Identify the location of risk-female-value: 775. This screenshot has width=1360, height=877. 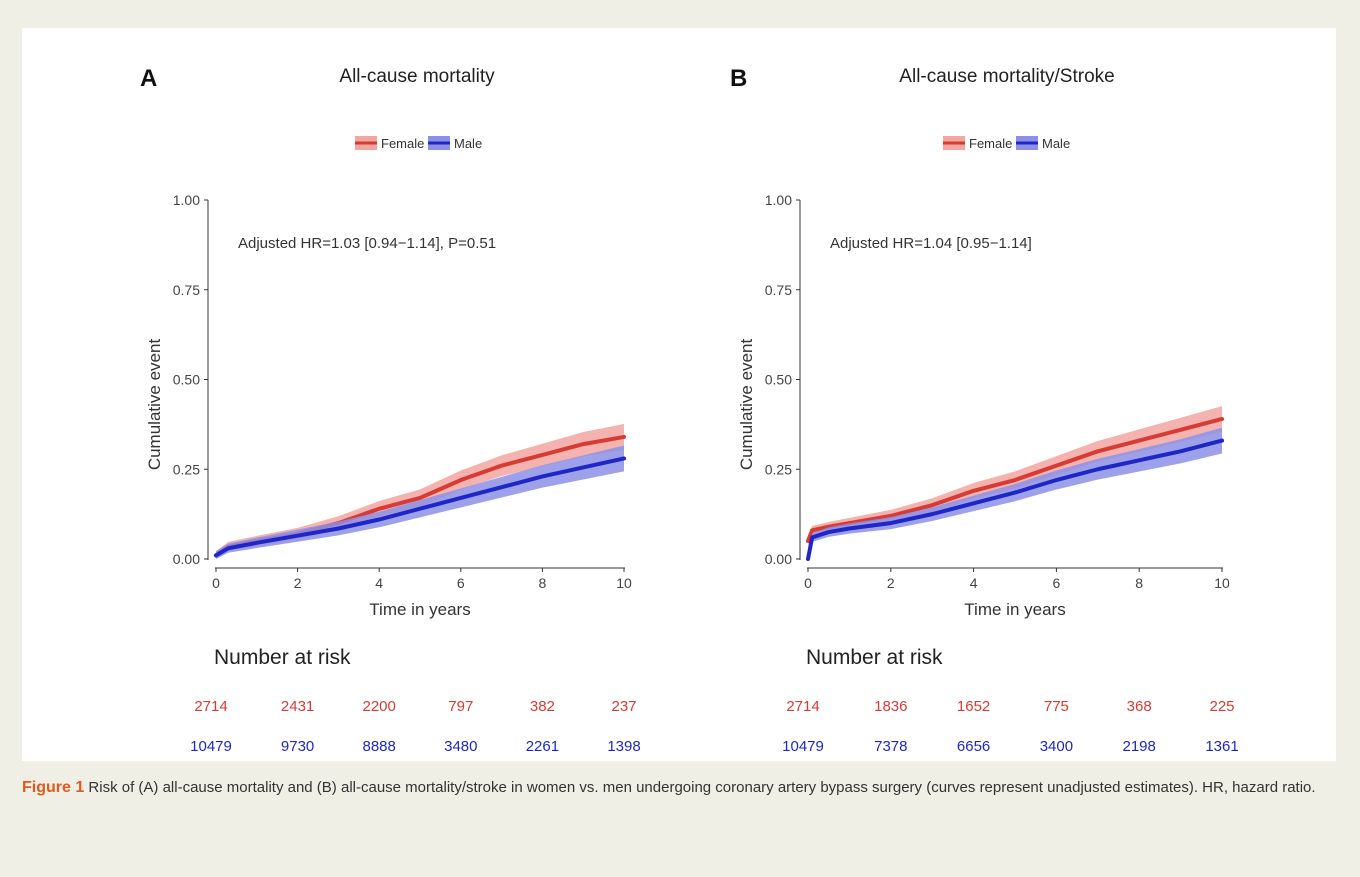
(1056, 706).